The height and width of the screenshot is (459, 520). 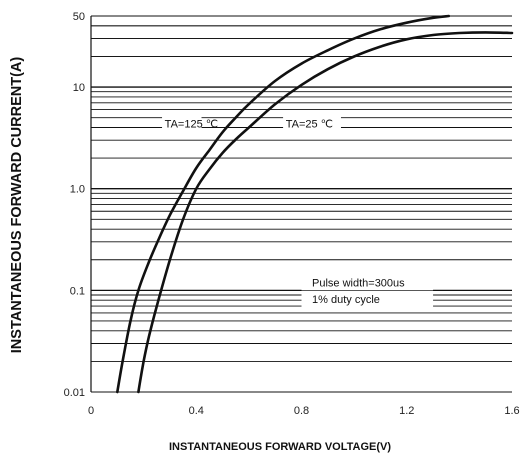 What do you see at coordinates (17, 205) in the screenshot?
I see `y-axis-label: INSTANTANEOUS FORWARD CURRENT(A)` at bounding box center [17, 205].